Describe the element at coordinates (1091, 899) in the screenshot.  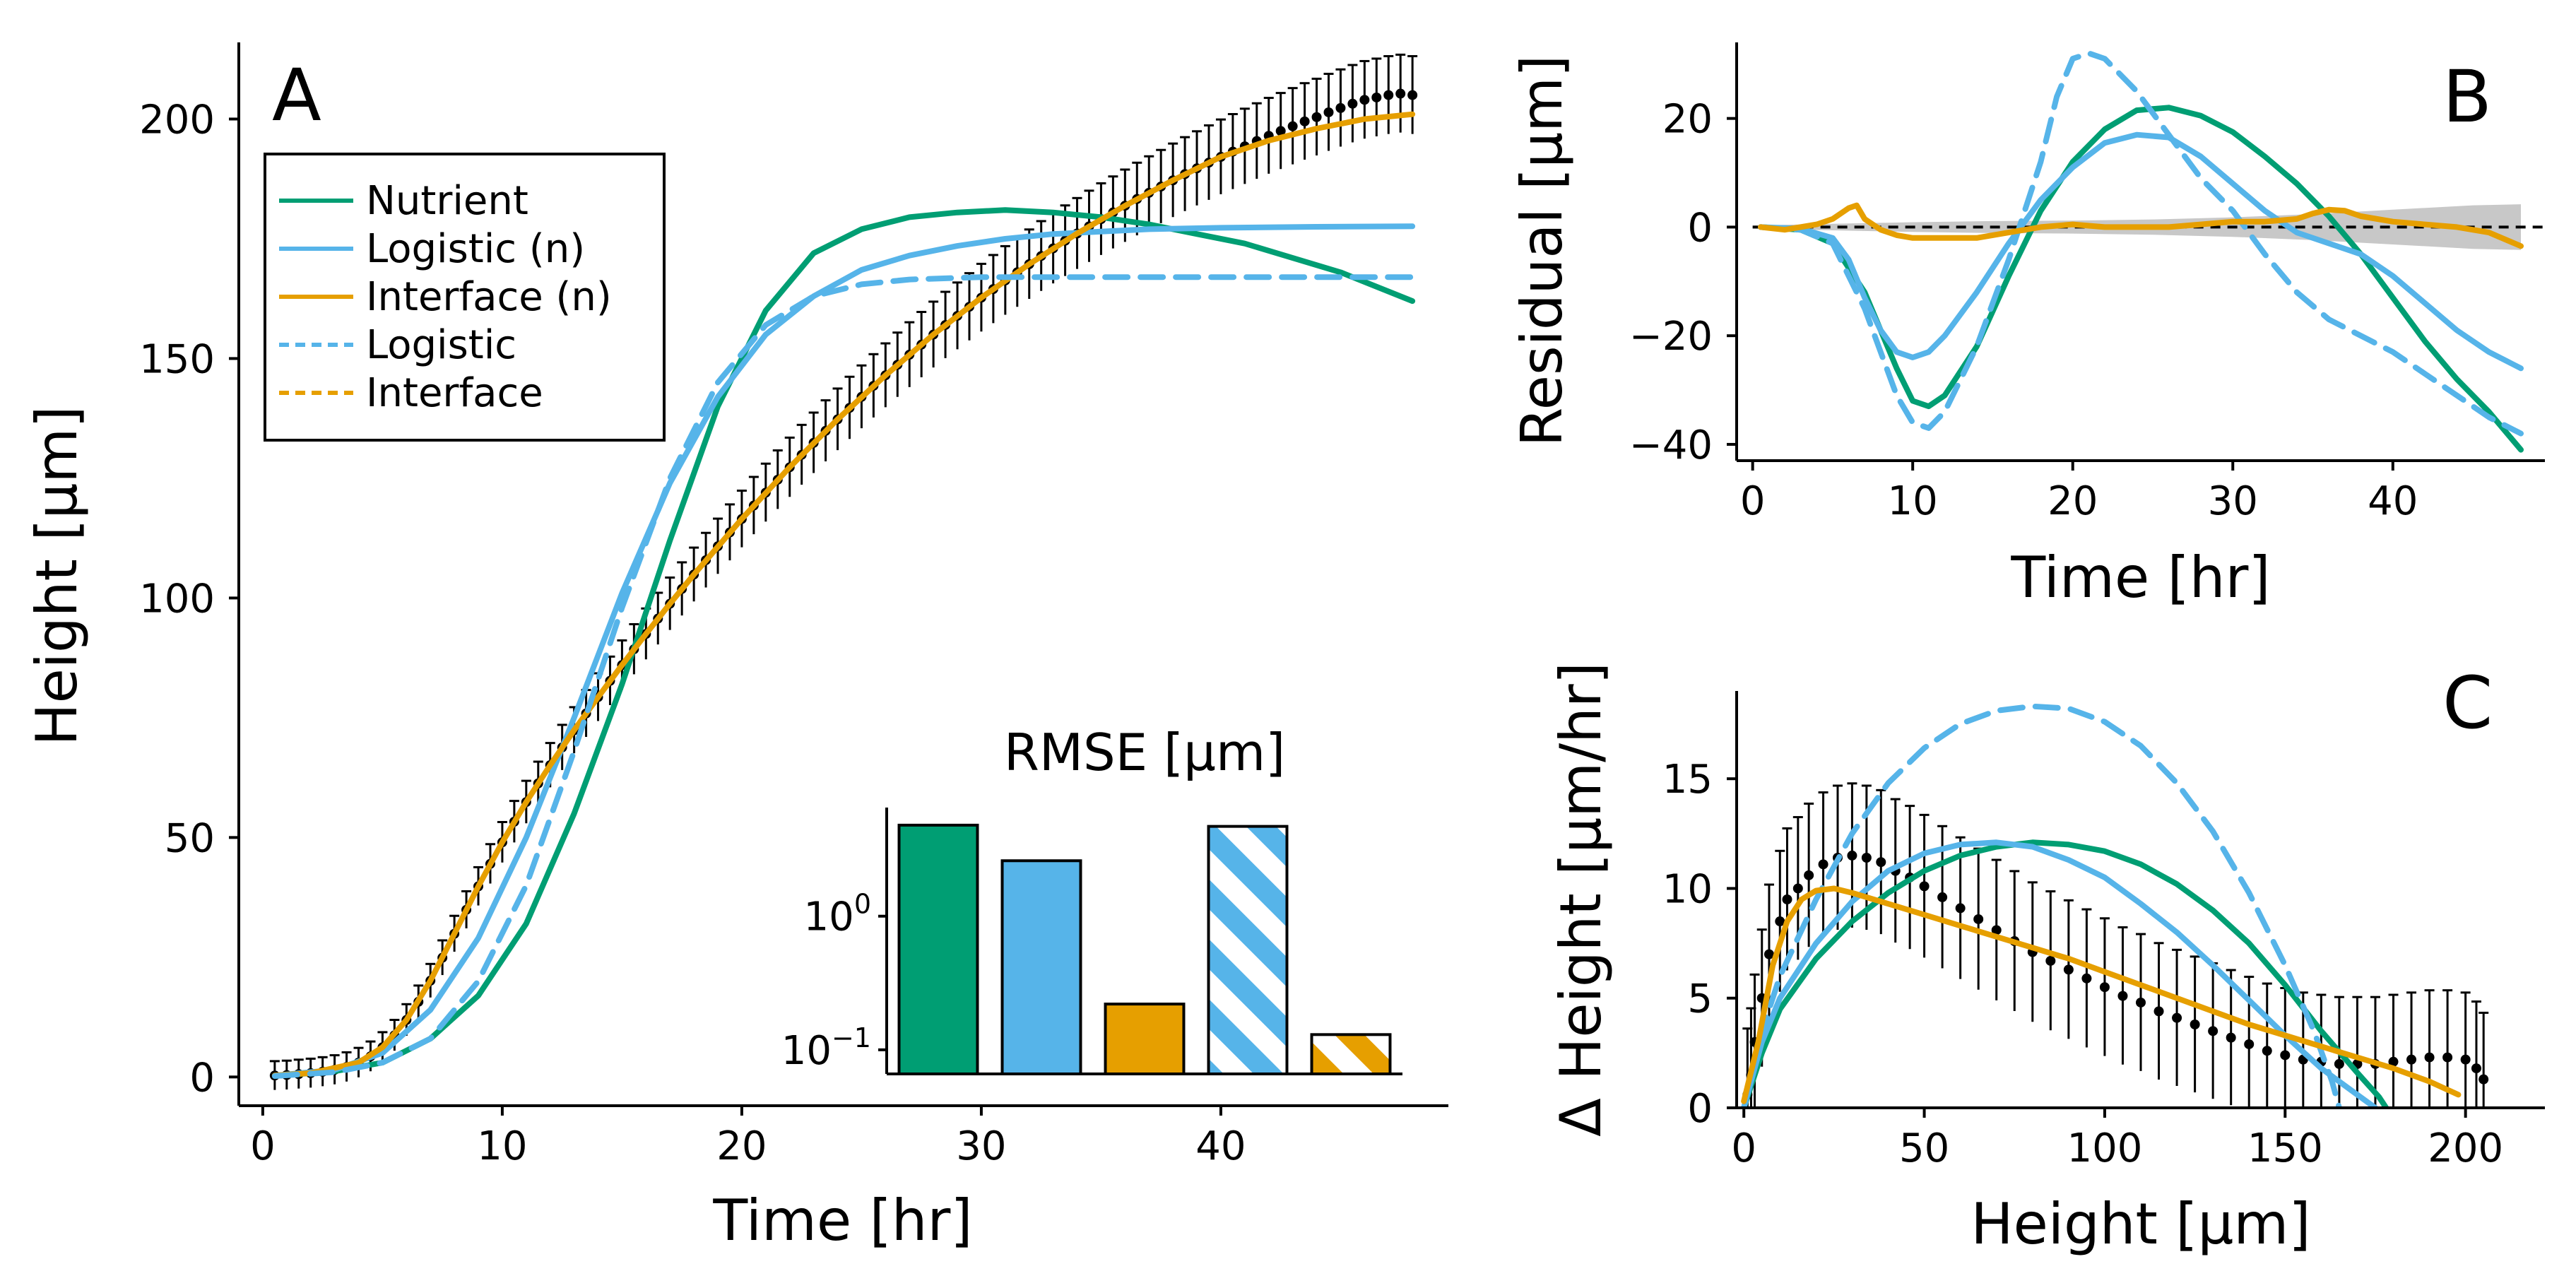
I see `rmse-inset-bar-chart: RMSE [μm] 10−1 100` at that location.